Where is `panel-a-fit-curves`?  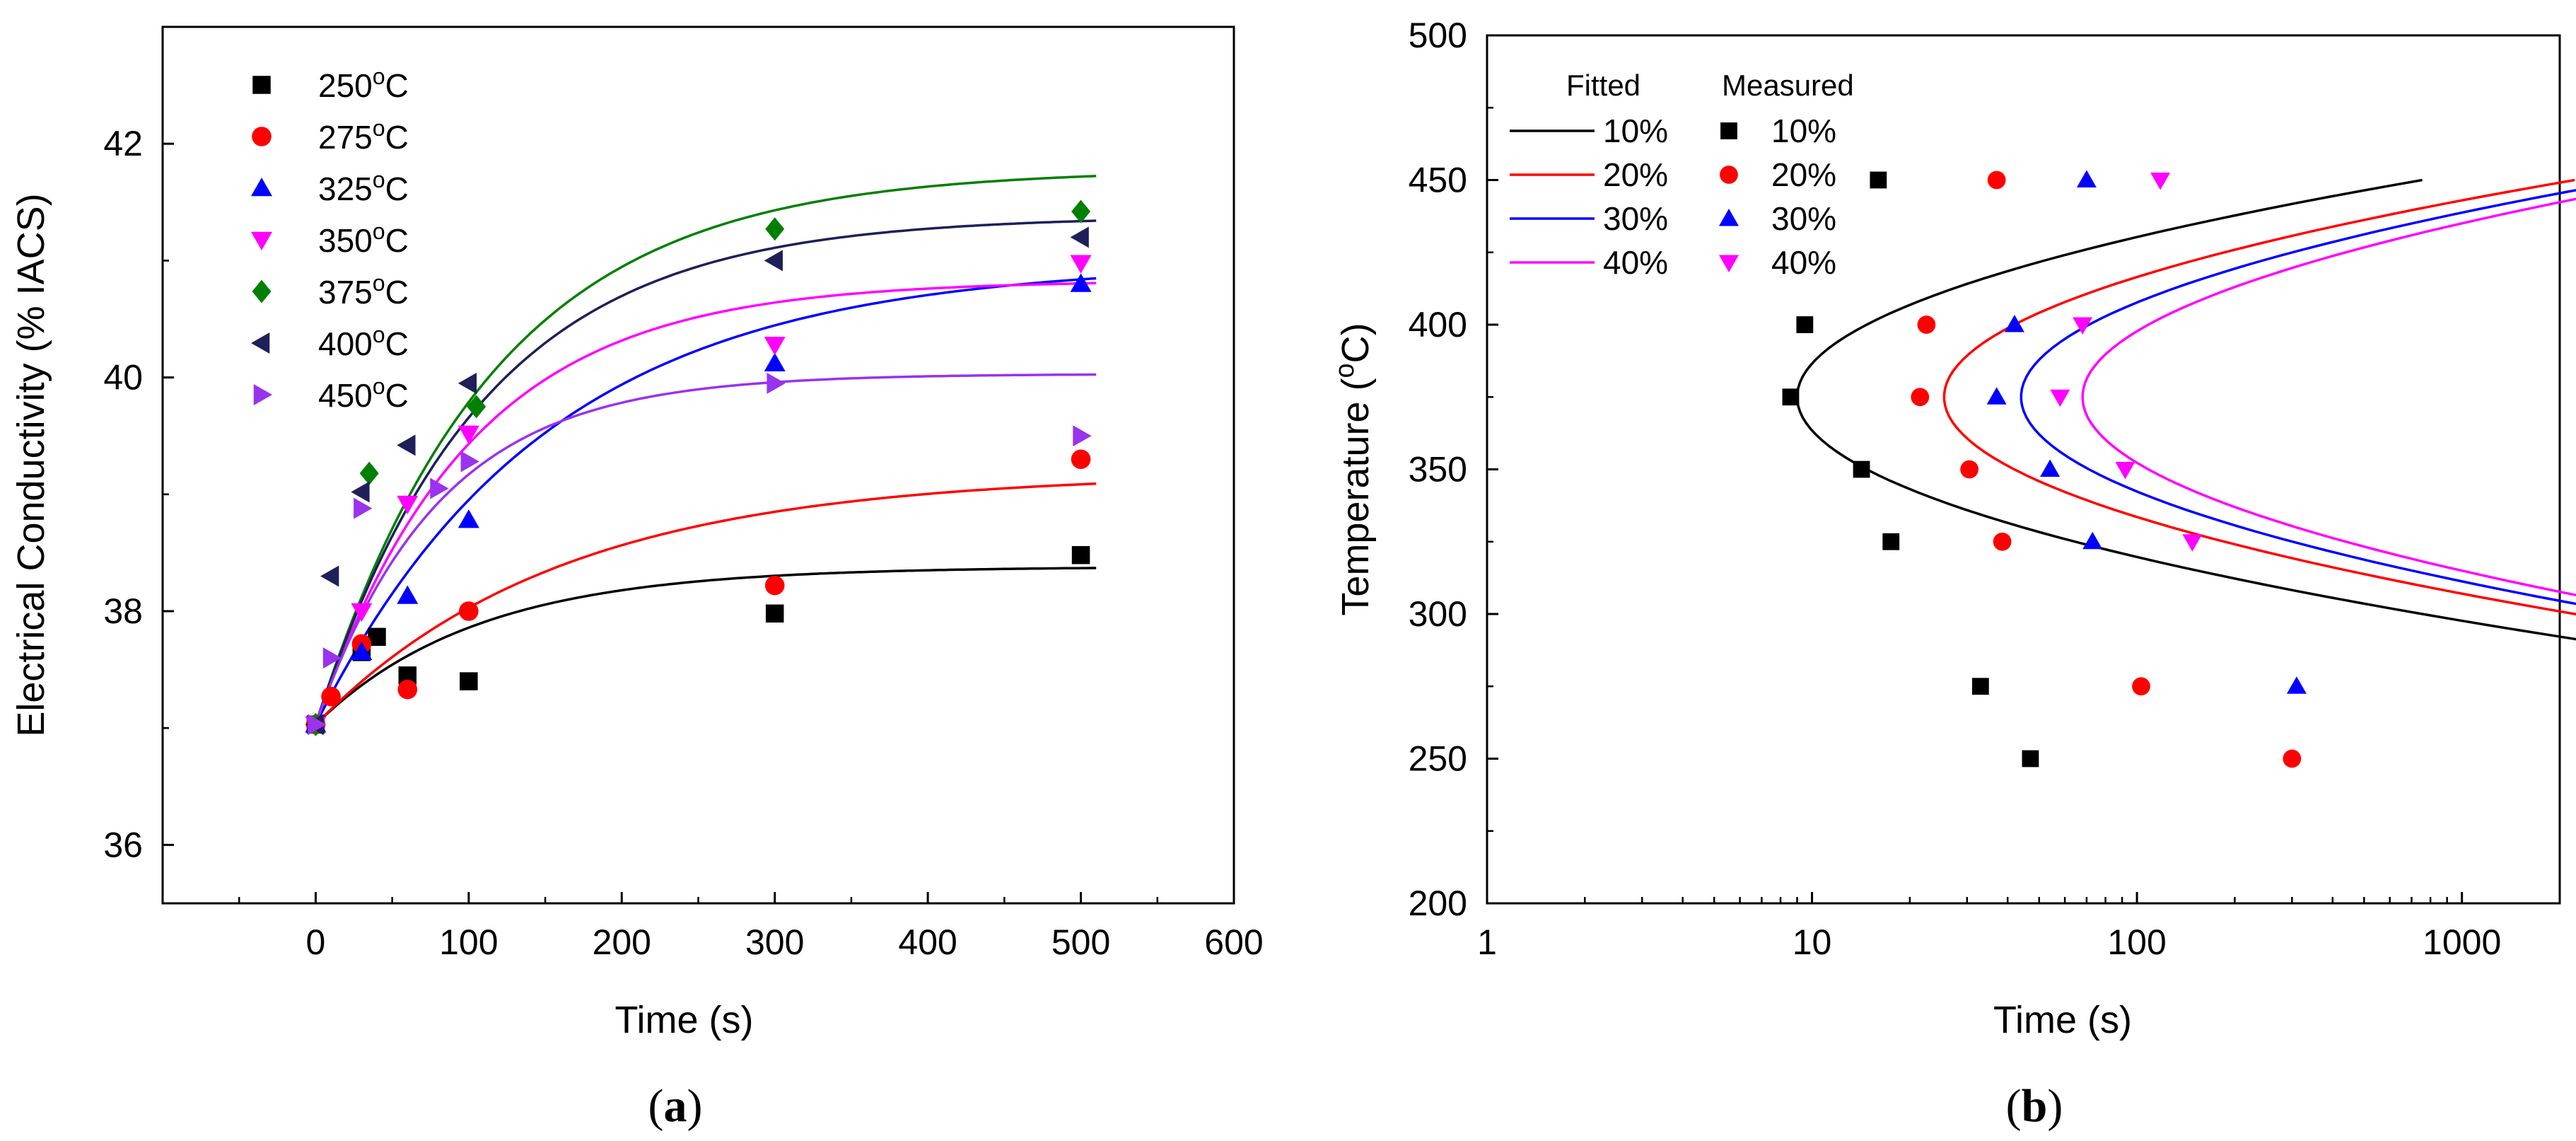
panel-a-fit-curves is located at coordinates (705, 450).